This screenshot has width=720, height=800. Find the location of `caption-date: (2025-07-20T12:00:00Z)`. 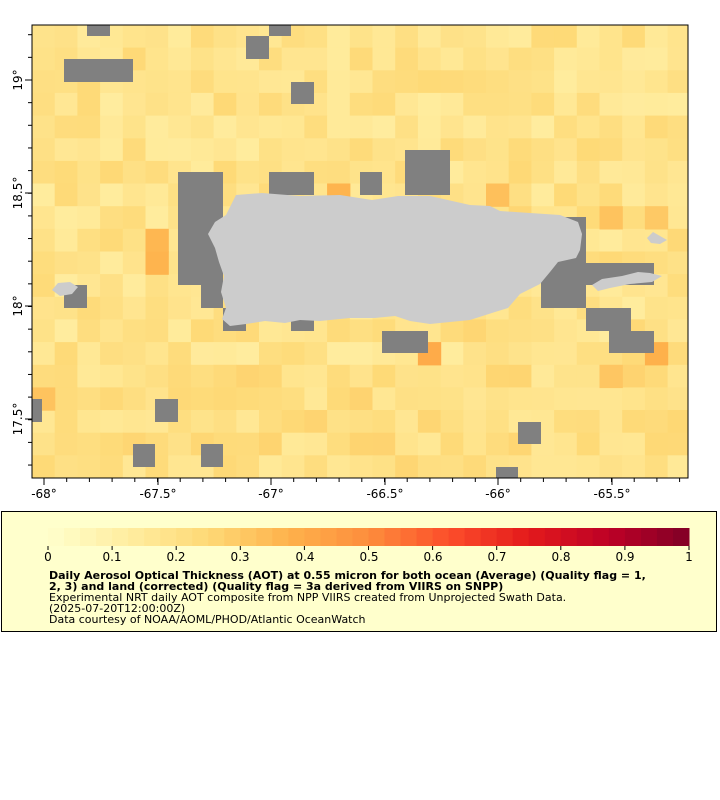

caption-date: (2025-07-20T12:00:00Z) is located at coordinates (117, 608).